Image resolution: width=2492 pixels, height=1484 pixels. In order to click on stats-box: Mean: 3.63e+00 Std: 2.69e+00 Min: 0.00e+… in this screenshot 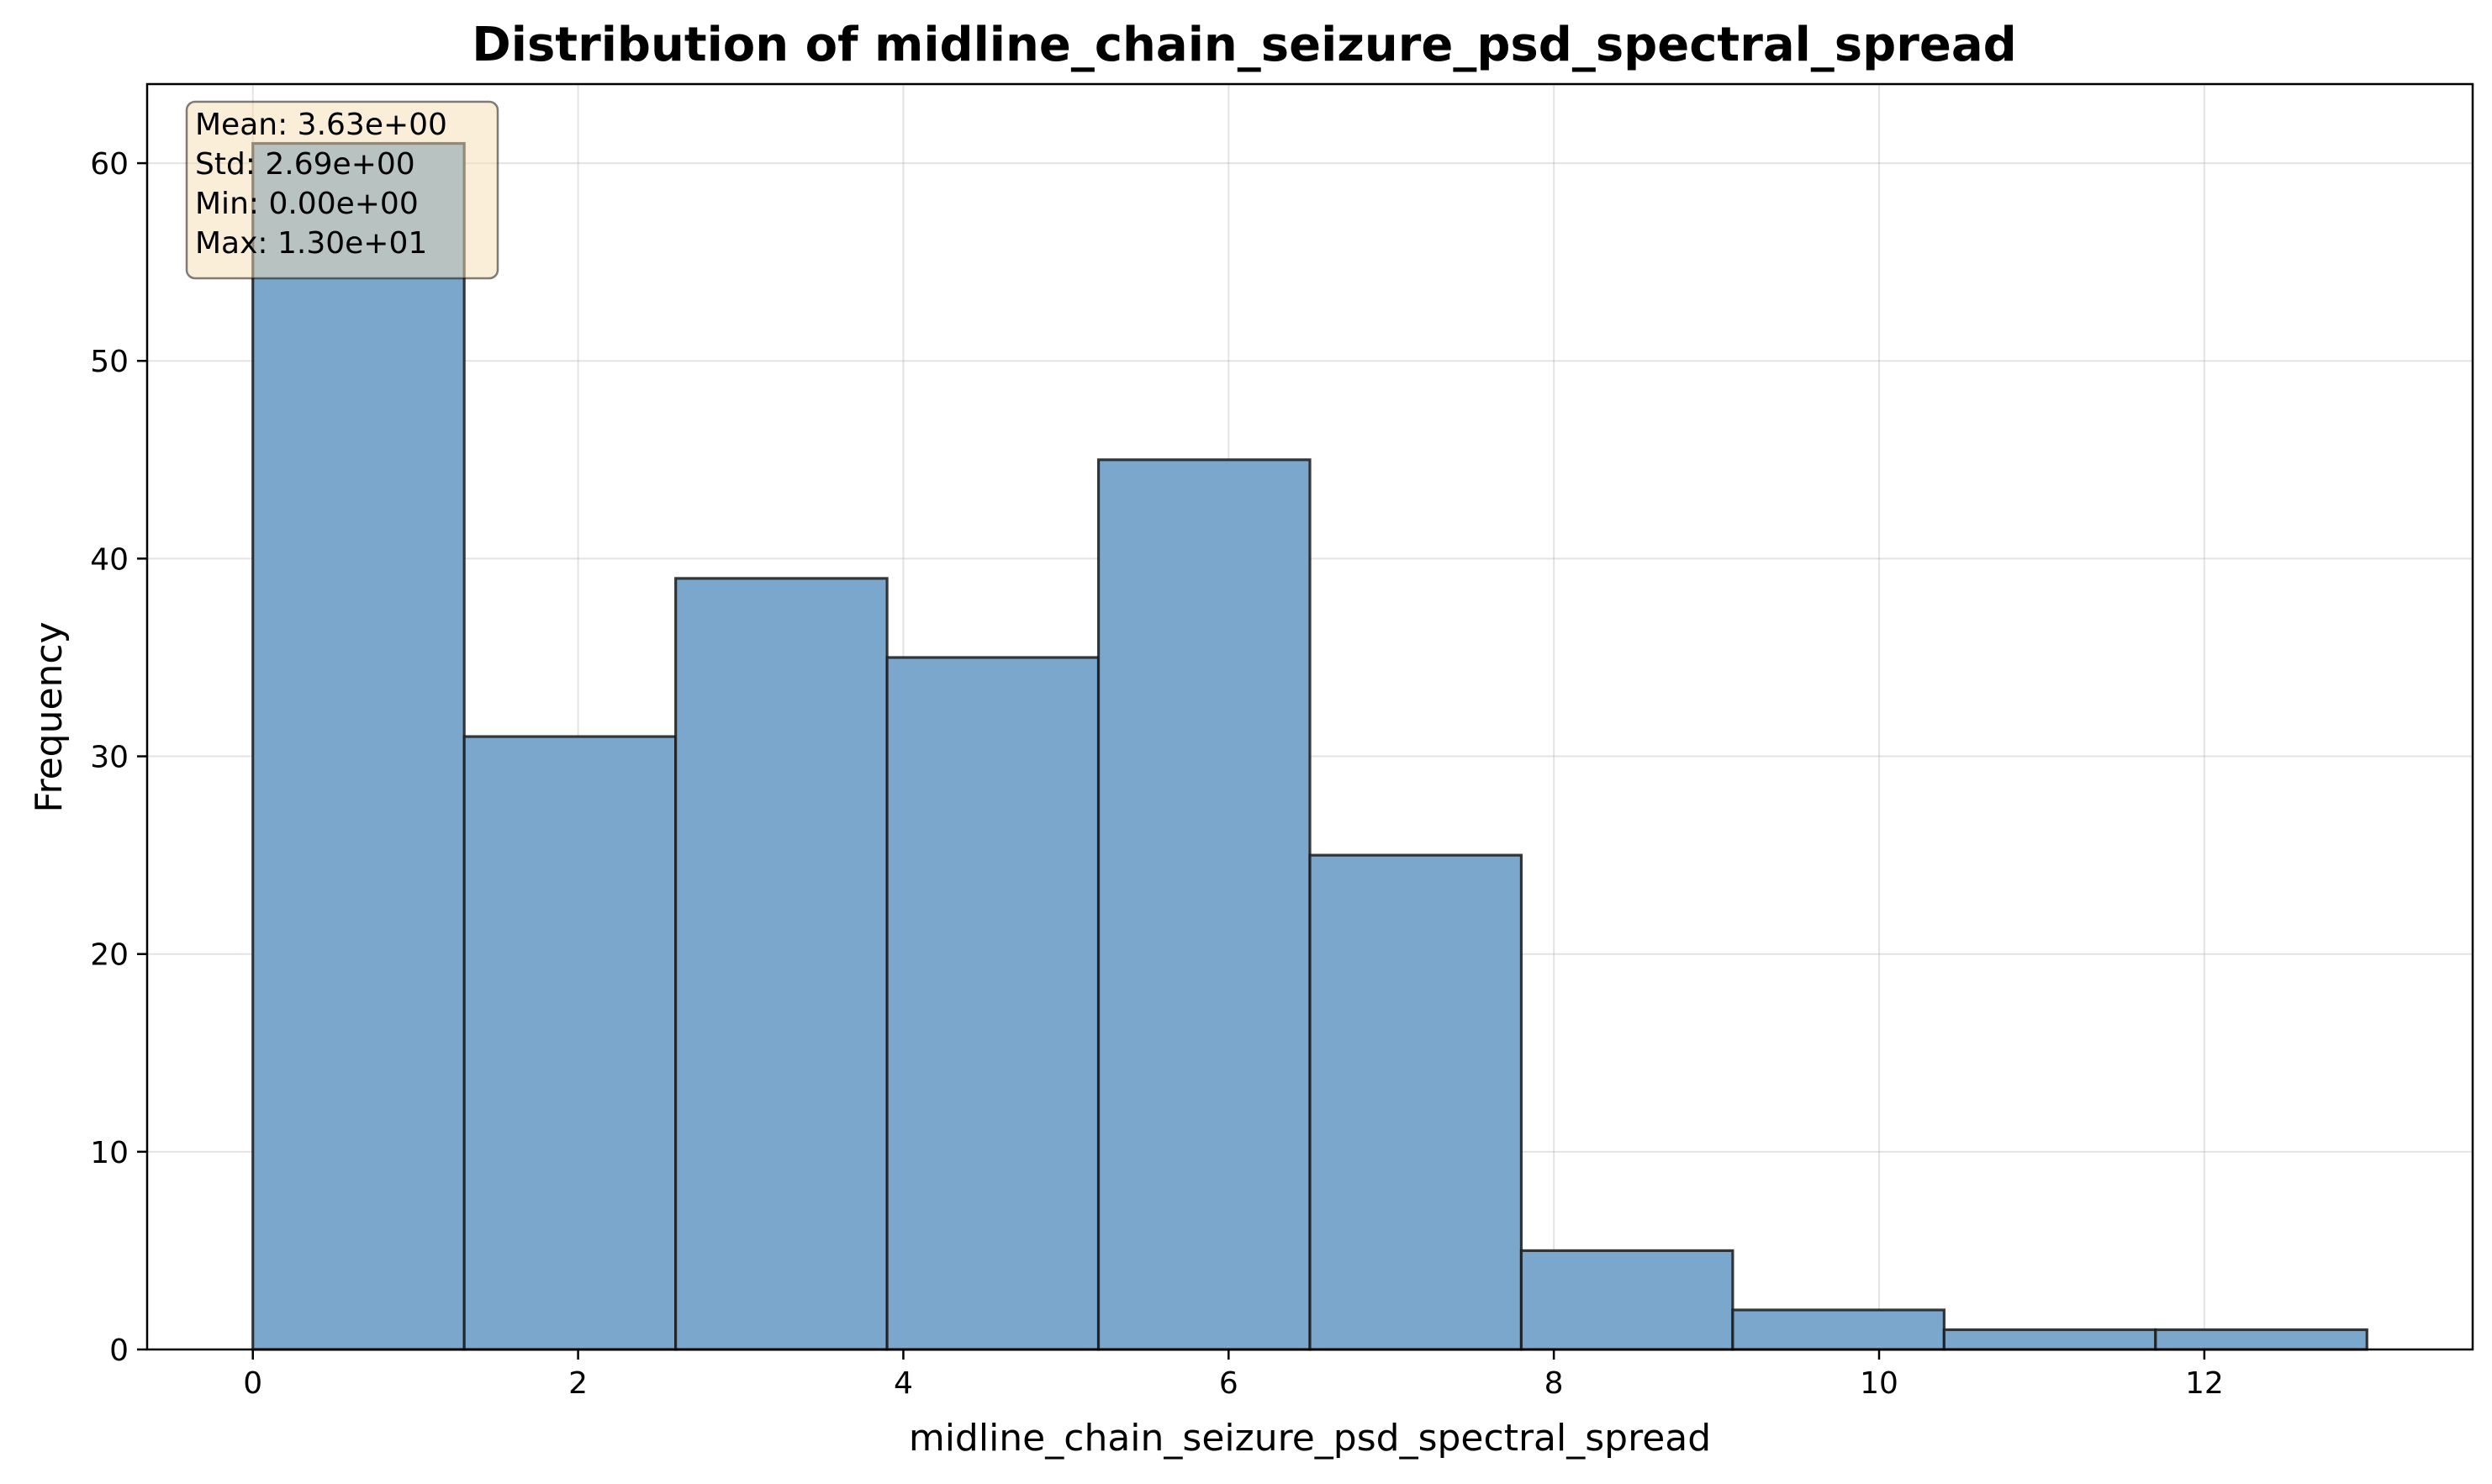, I will do `click(342, 190)`.